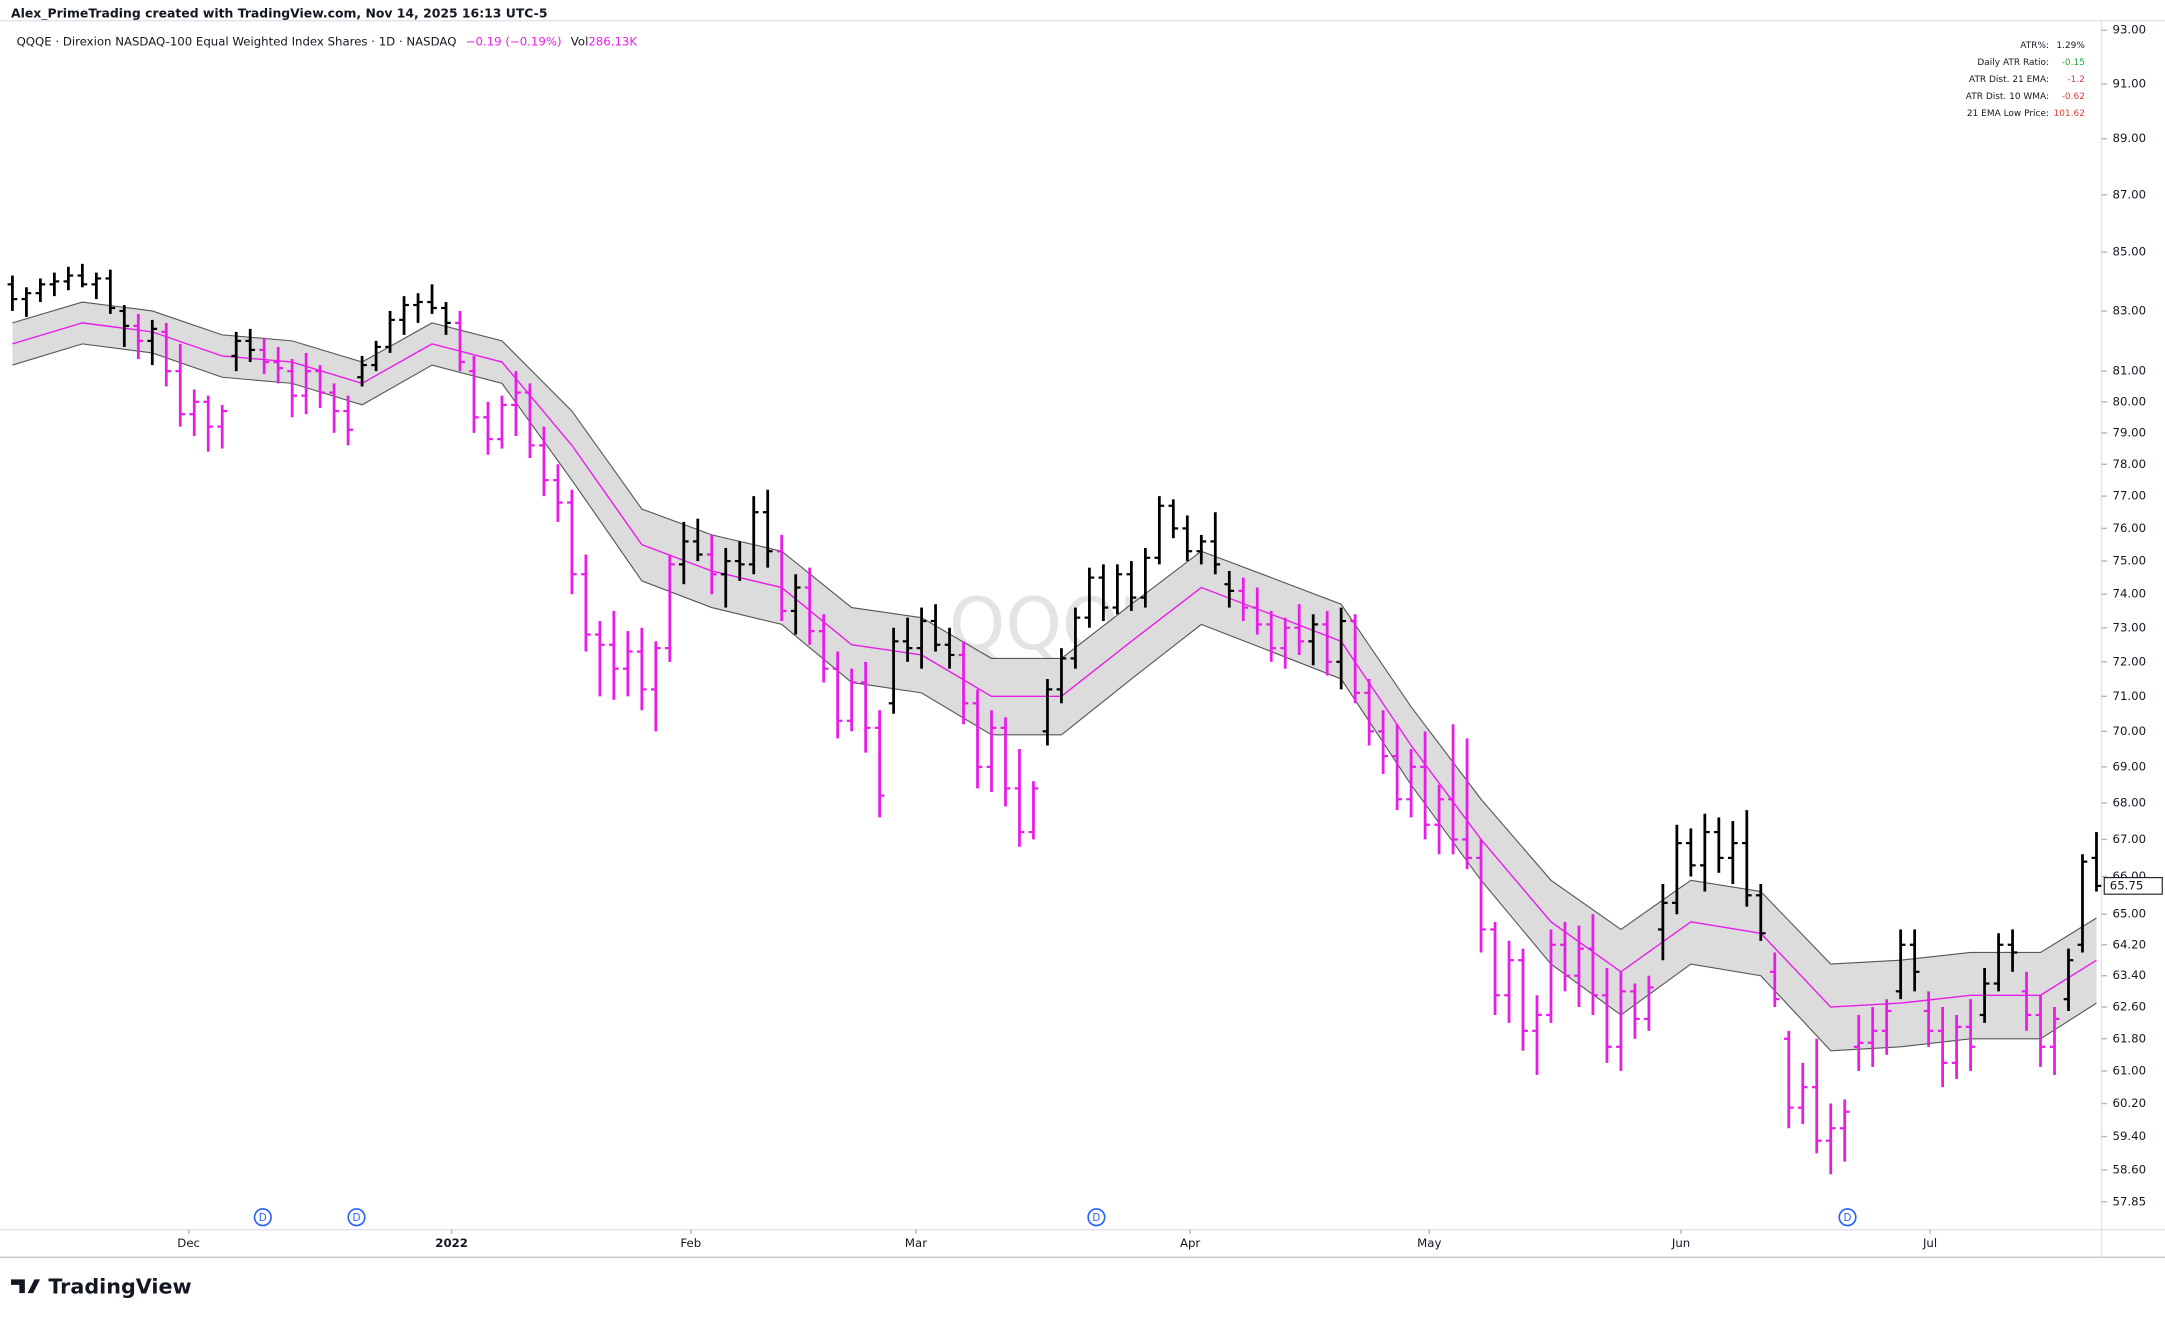 Image resolution: width=2165 pixels, height=1318 pixels. What do you see at coordinates (2069, 114) in the screenshot?
I see `table-value: 101.62` at bounding box center [2069, 114].